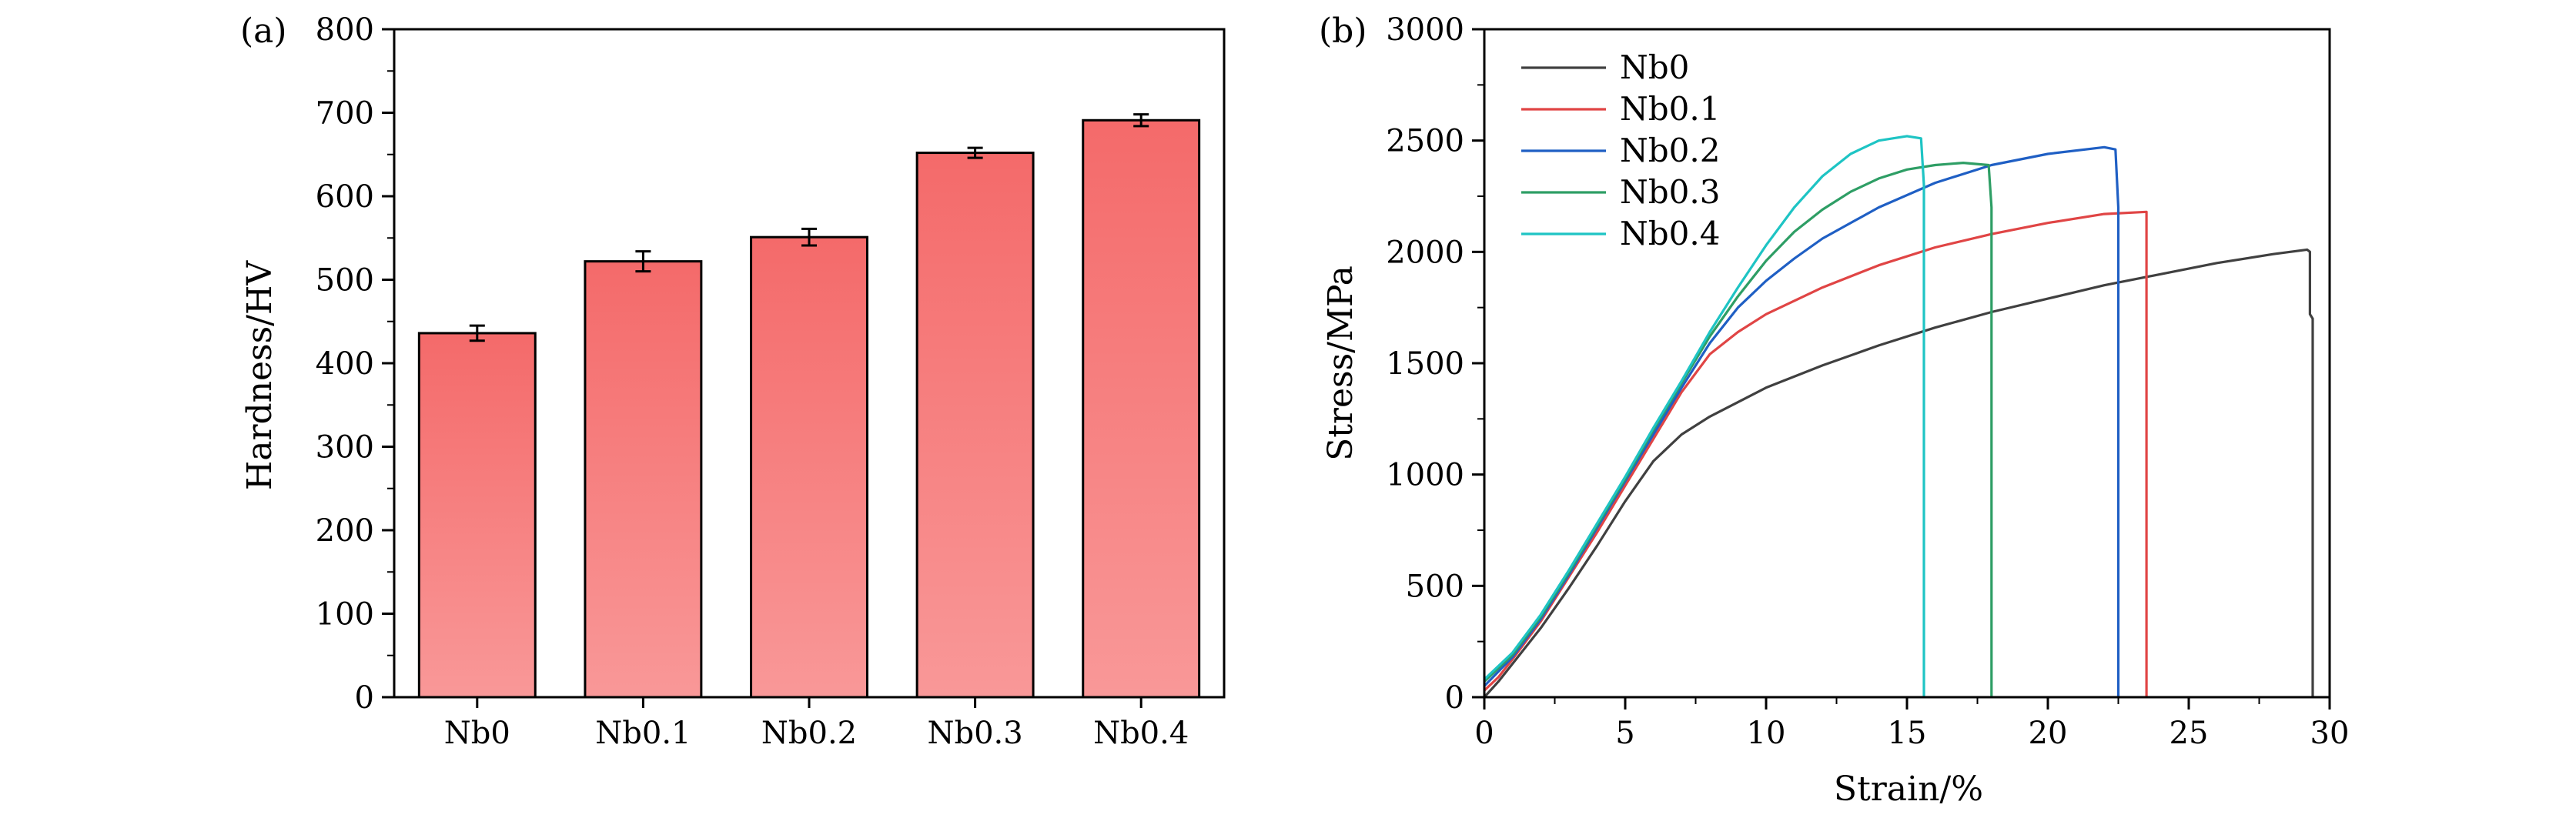 This screenshot has height=818, width=2576. I want to click on x-tick-label: 10, so click(1767, 733).